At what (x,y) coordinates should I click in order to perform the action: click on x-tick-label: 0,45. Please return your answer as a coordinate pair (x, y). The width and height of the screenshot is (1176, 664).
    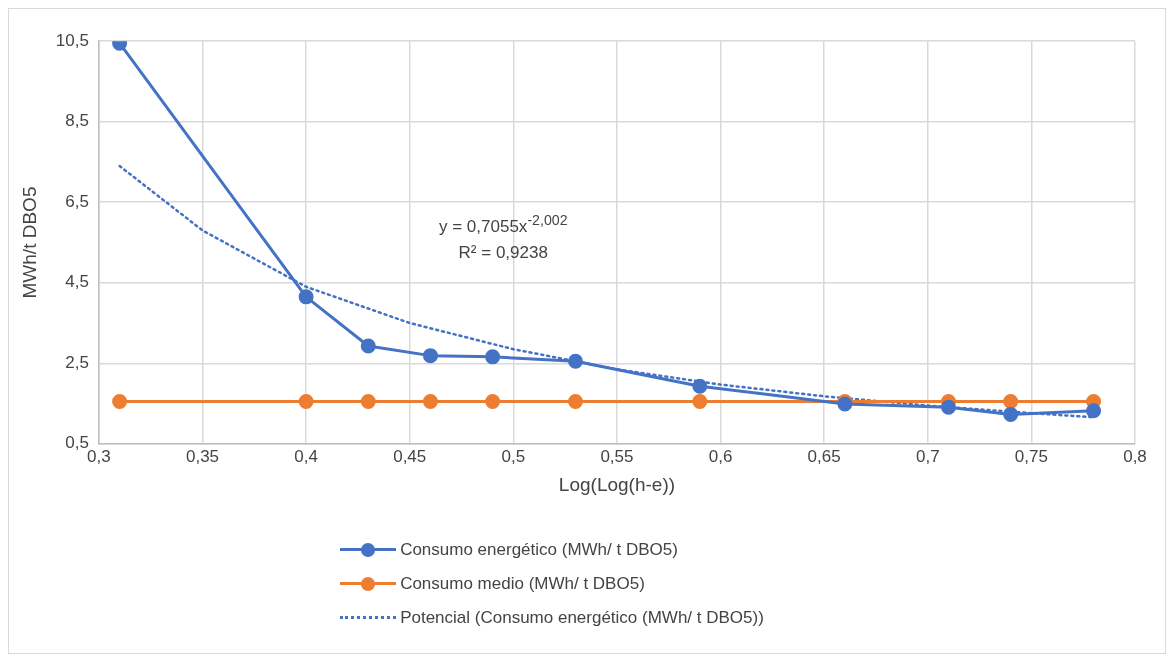
    Looking at the image, I should click on (410, 456).